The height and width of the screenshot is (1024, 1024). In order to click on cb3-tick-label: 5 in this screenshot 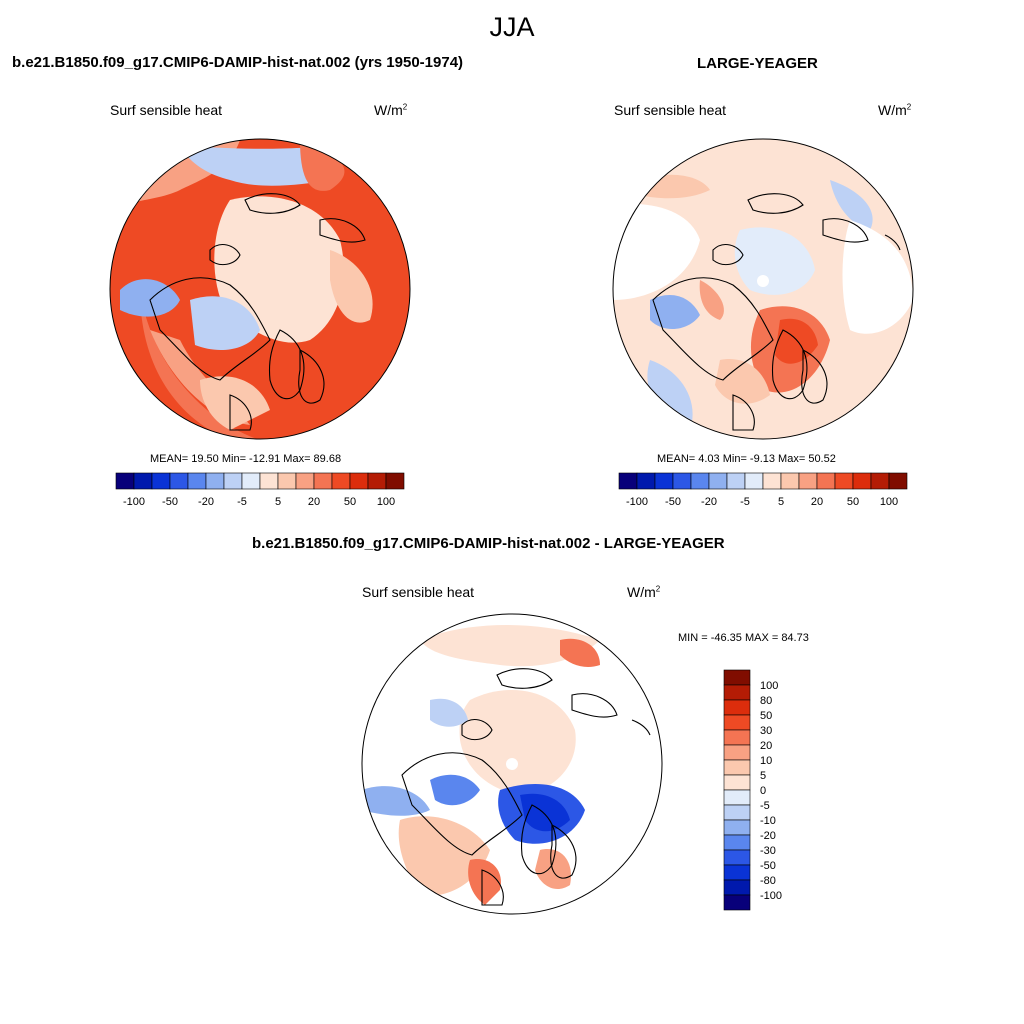, I will do `click(763, 776)`.